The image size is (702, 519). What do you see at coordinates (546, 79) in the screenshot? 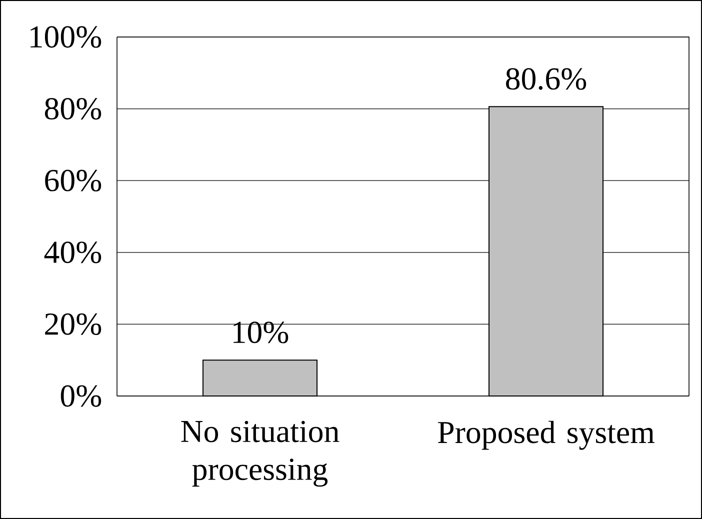
I see `data-label: 80.6%` at bounding box center [546, 79].